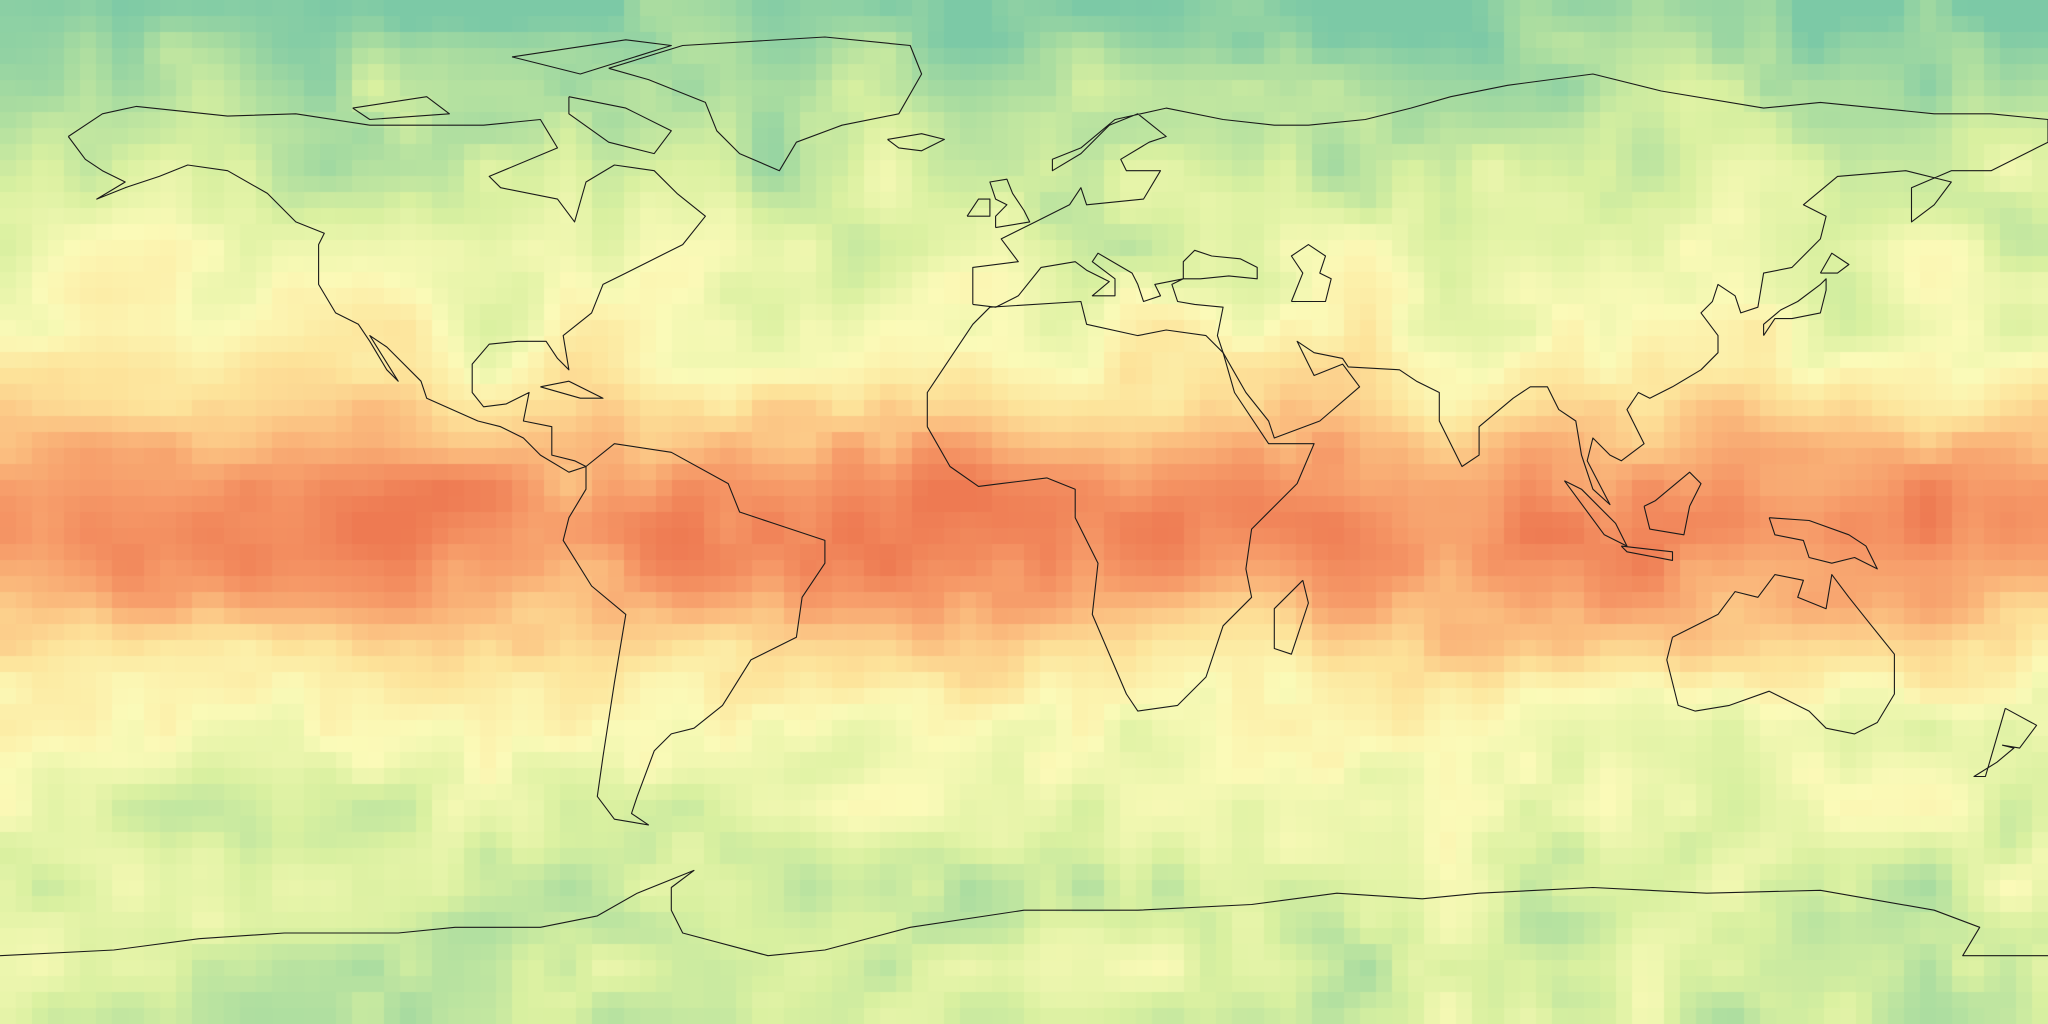 The width and height of the screenshot is (2048, 1024). I want to click on coastline-new-zealand, so click(2005, 742).